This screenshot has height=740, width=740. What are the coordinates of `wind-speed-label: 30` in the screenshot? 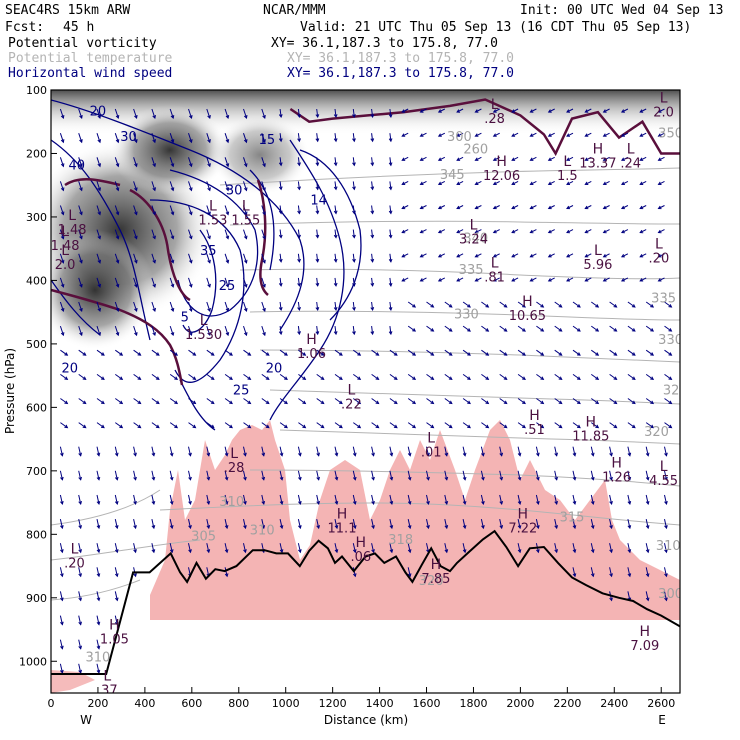 It's located at (128, 137).